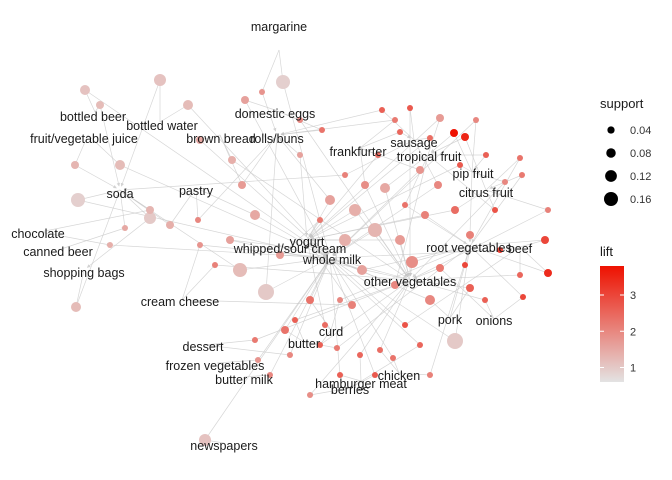 Image resolution: width=672 pixels, height=480 pixels. Describe the element at coordinates (221, 139) in the screenshot. I see `item-label-brown-bread: brown bread` at that location.